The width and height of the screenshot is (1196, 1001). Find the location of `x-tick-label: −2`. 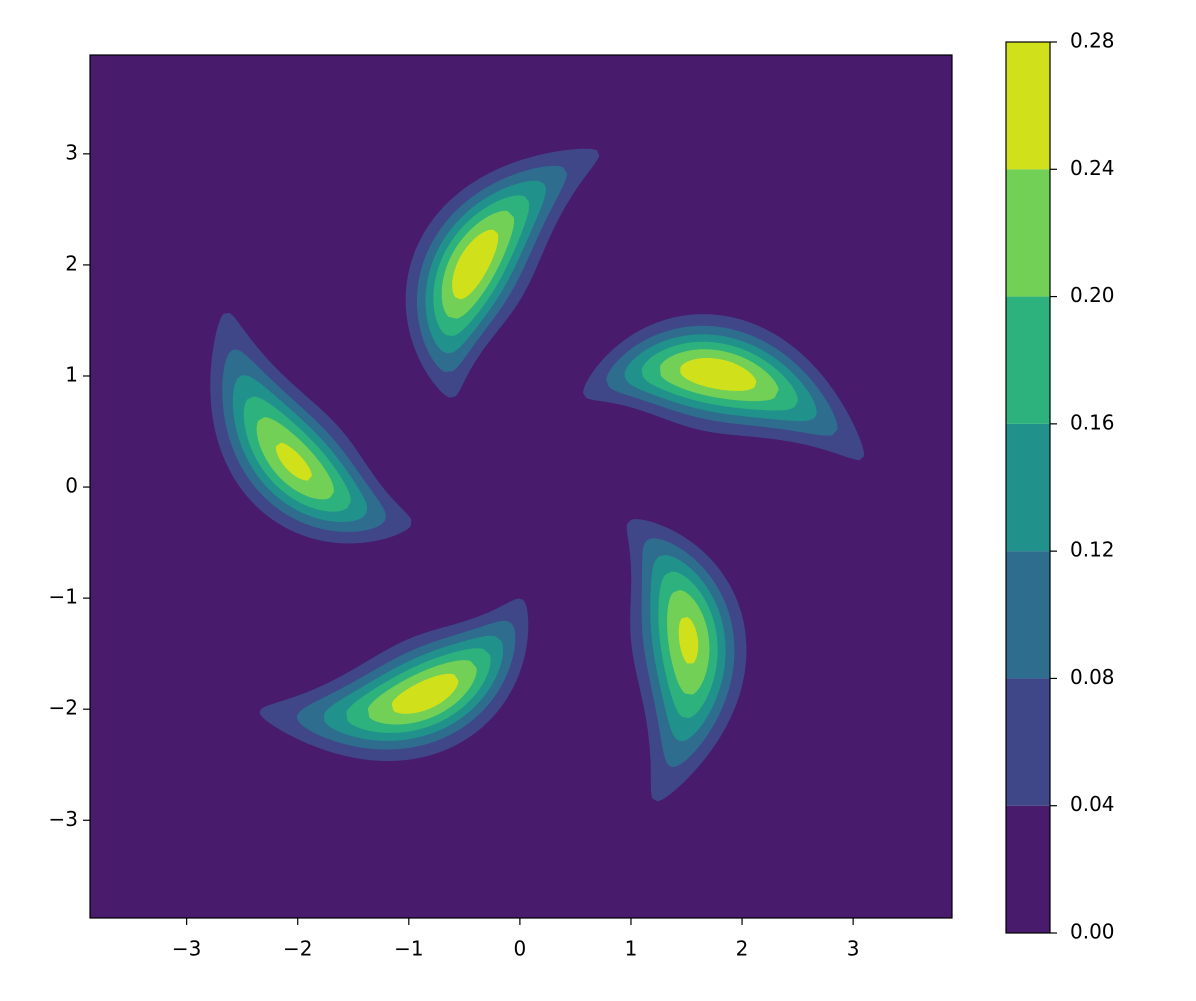

x-tick-label: −2 is located at coordinates (297, 949).